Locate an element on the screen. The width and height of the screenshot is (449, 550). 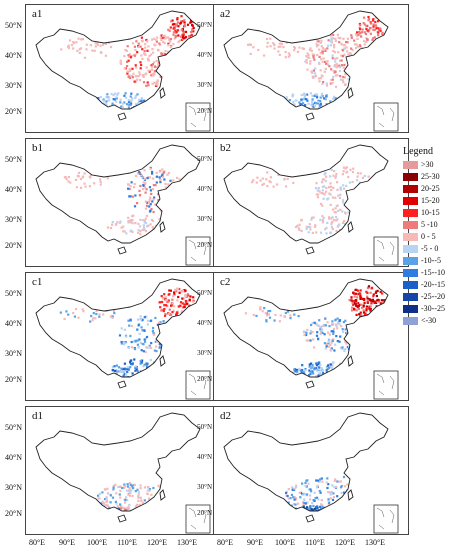
map-panel-c1: c1 is located at coordinates (123, 336).